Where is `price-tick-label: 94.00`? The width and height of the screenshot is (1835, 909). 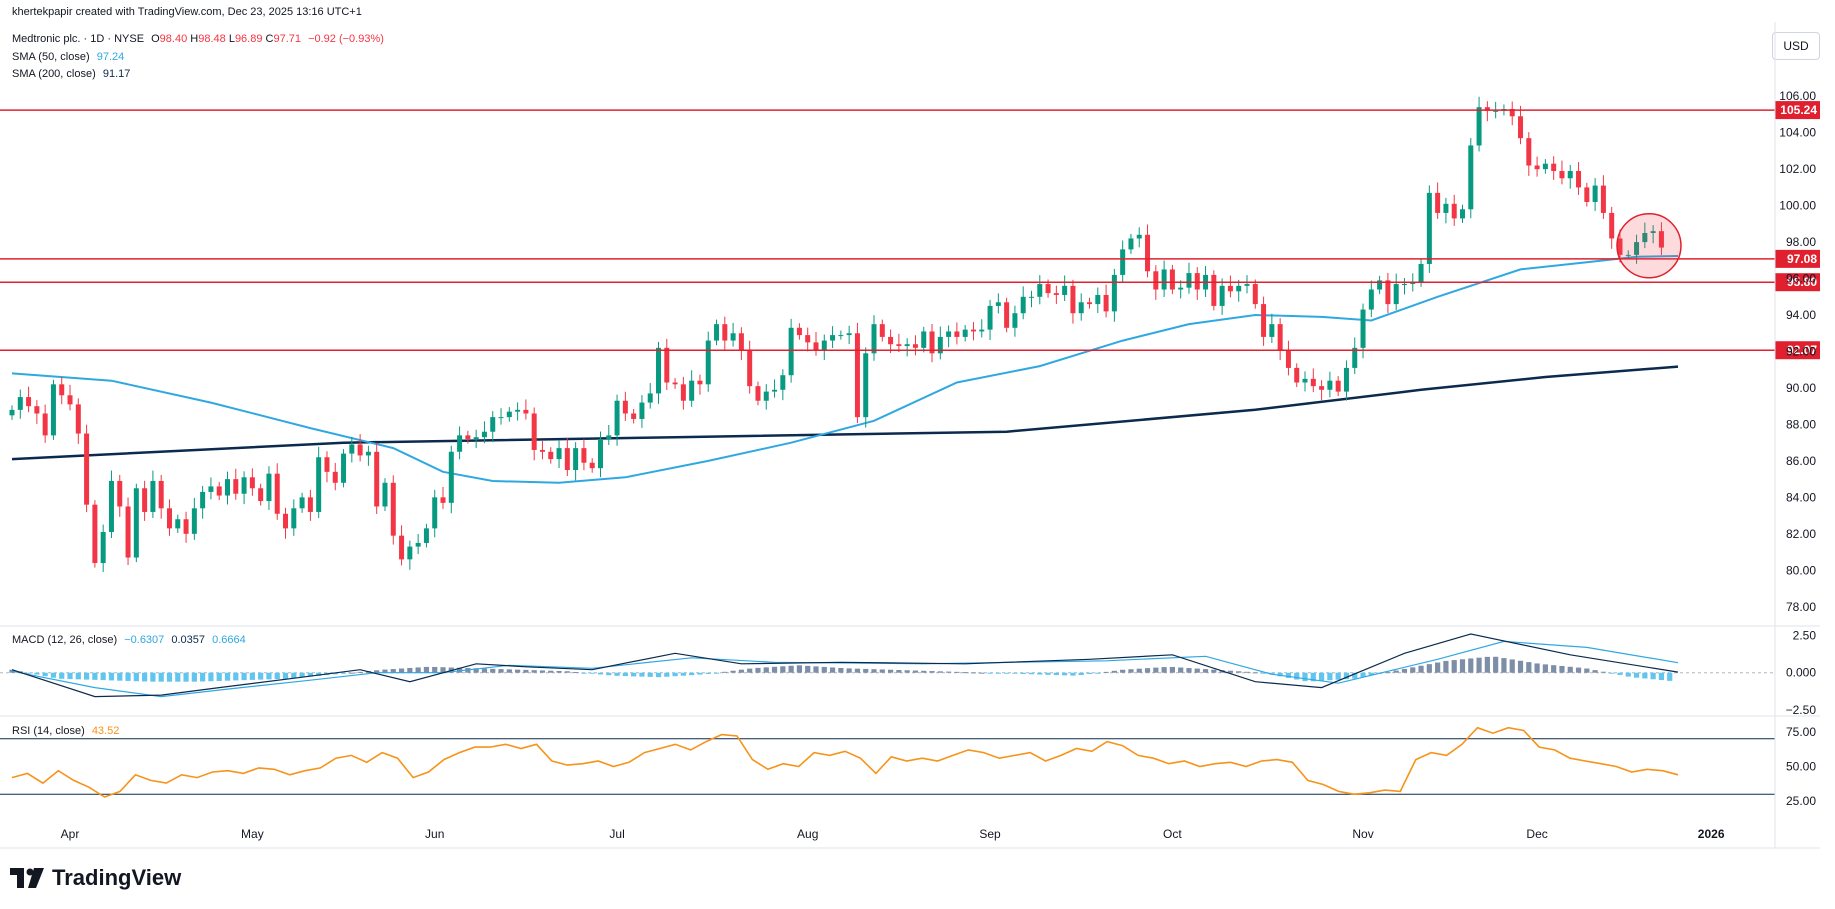
price-tick-label: 94.00 is located at coordinates (1801, 315).